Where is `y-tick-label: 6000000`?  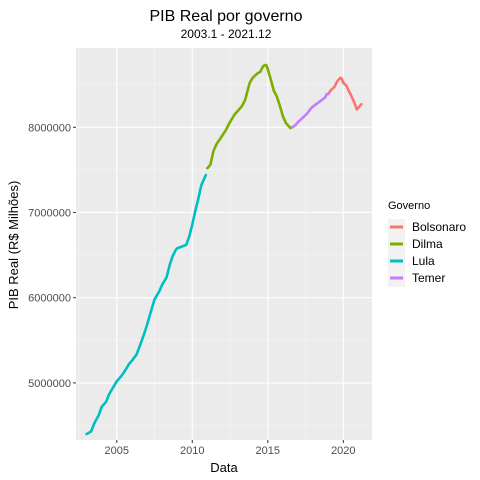 y-tick-label: 6000000 is located at coordinates (49, 299).